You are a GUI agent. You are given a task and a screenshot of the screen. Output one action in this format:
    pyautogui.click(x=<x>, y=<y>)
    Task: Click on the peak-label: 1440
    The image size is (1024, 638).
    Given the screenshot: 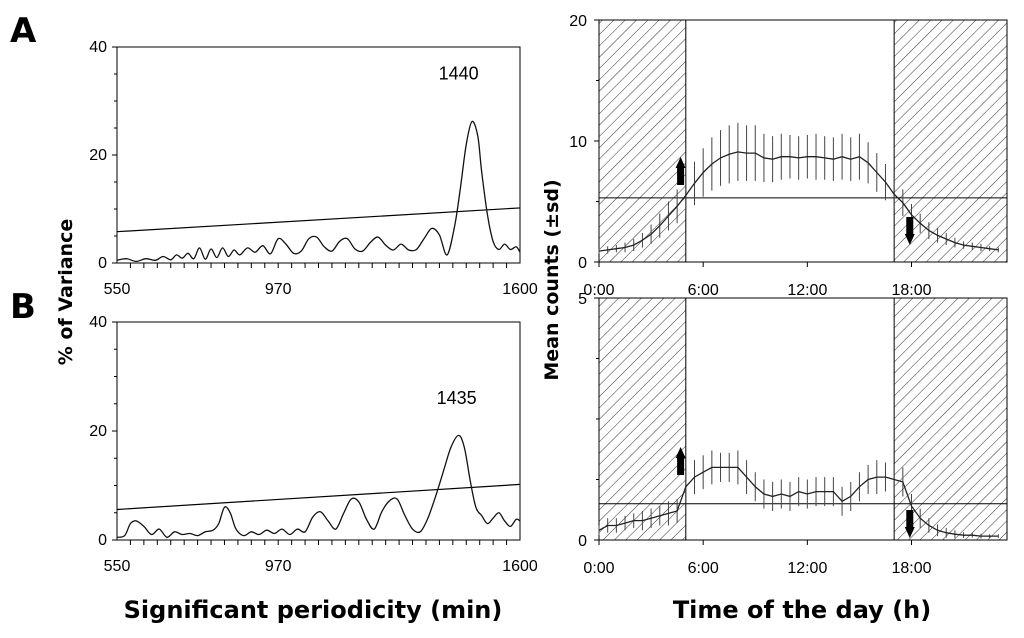 What is the action you would take?
    pyautogui.click(x=459, y=73)
    